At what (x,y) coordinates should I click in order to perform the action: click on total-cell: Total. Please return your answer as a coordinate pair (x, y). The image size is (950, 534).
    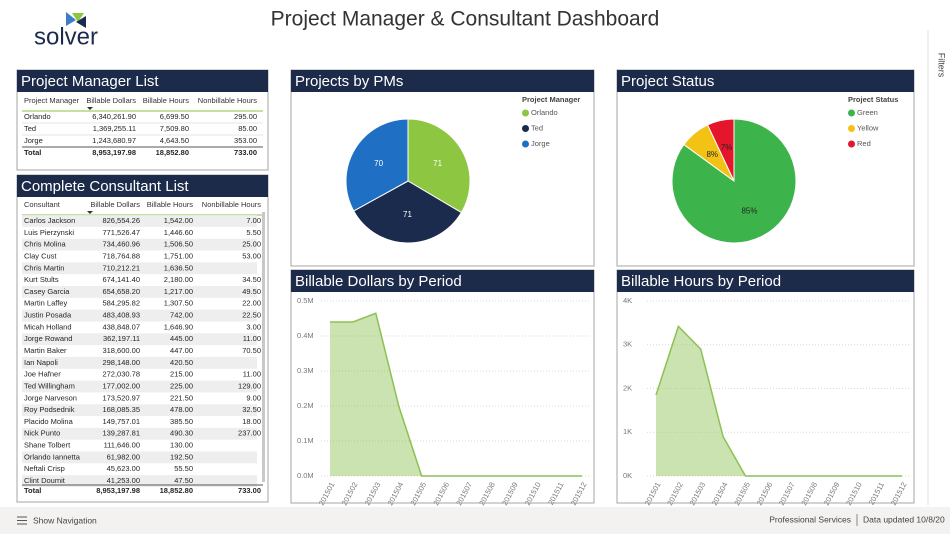
    Looking at the image, I should click on (32, 152).